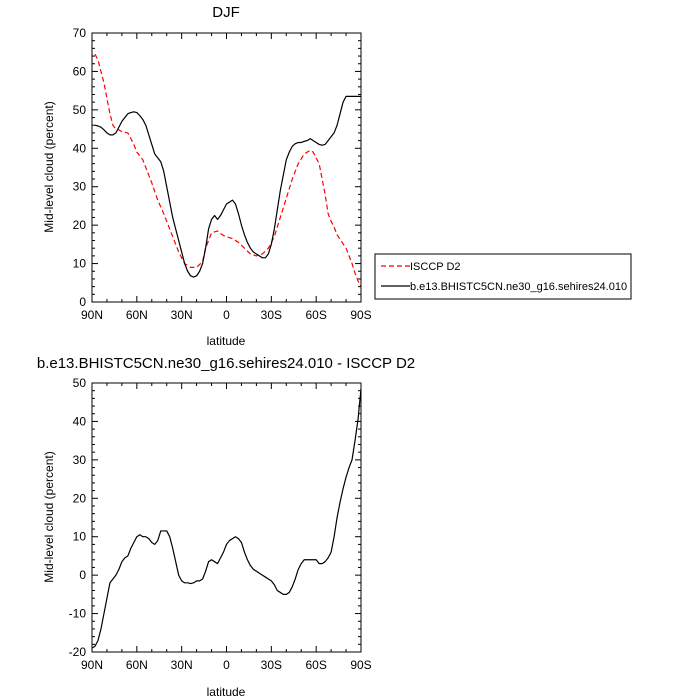 This screenshot has height=700, width=700. I want to click on y-tick-label: -20, so click(78, 652).